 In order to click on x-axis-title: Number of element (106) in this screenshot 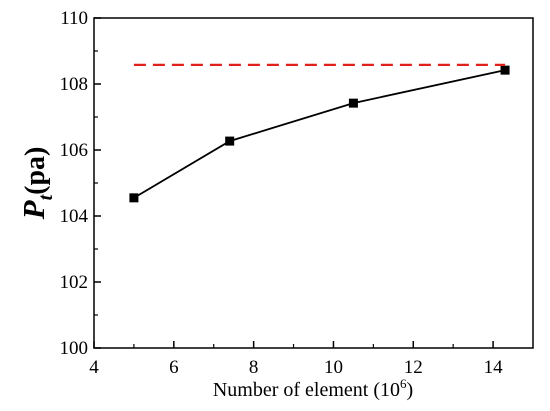, I will do `click(313, 388)`.